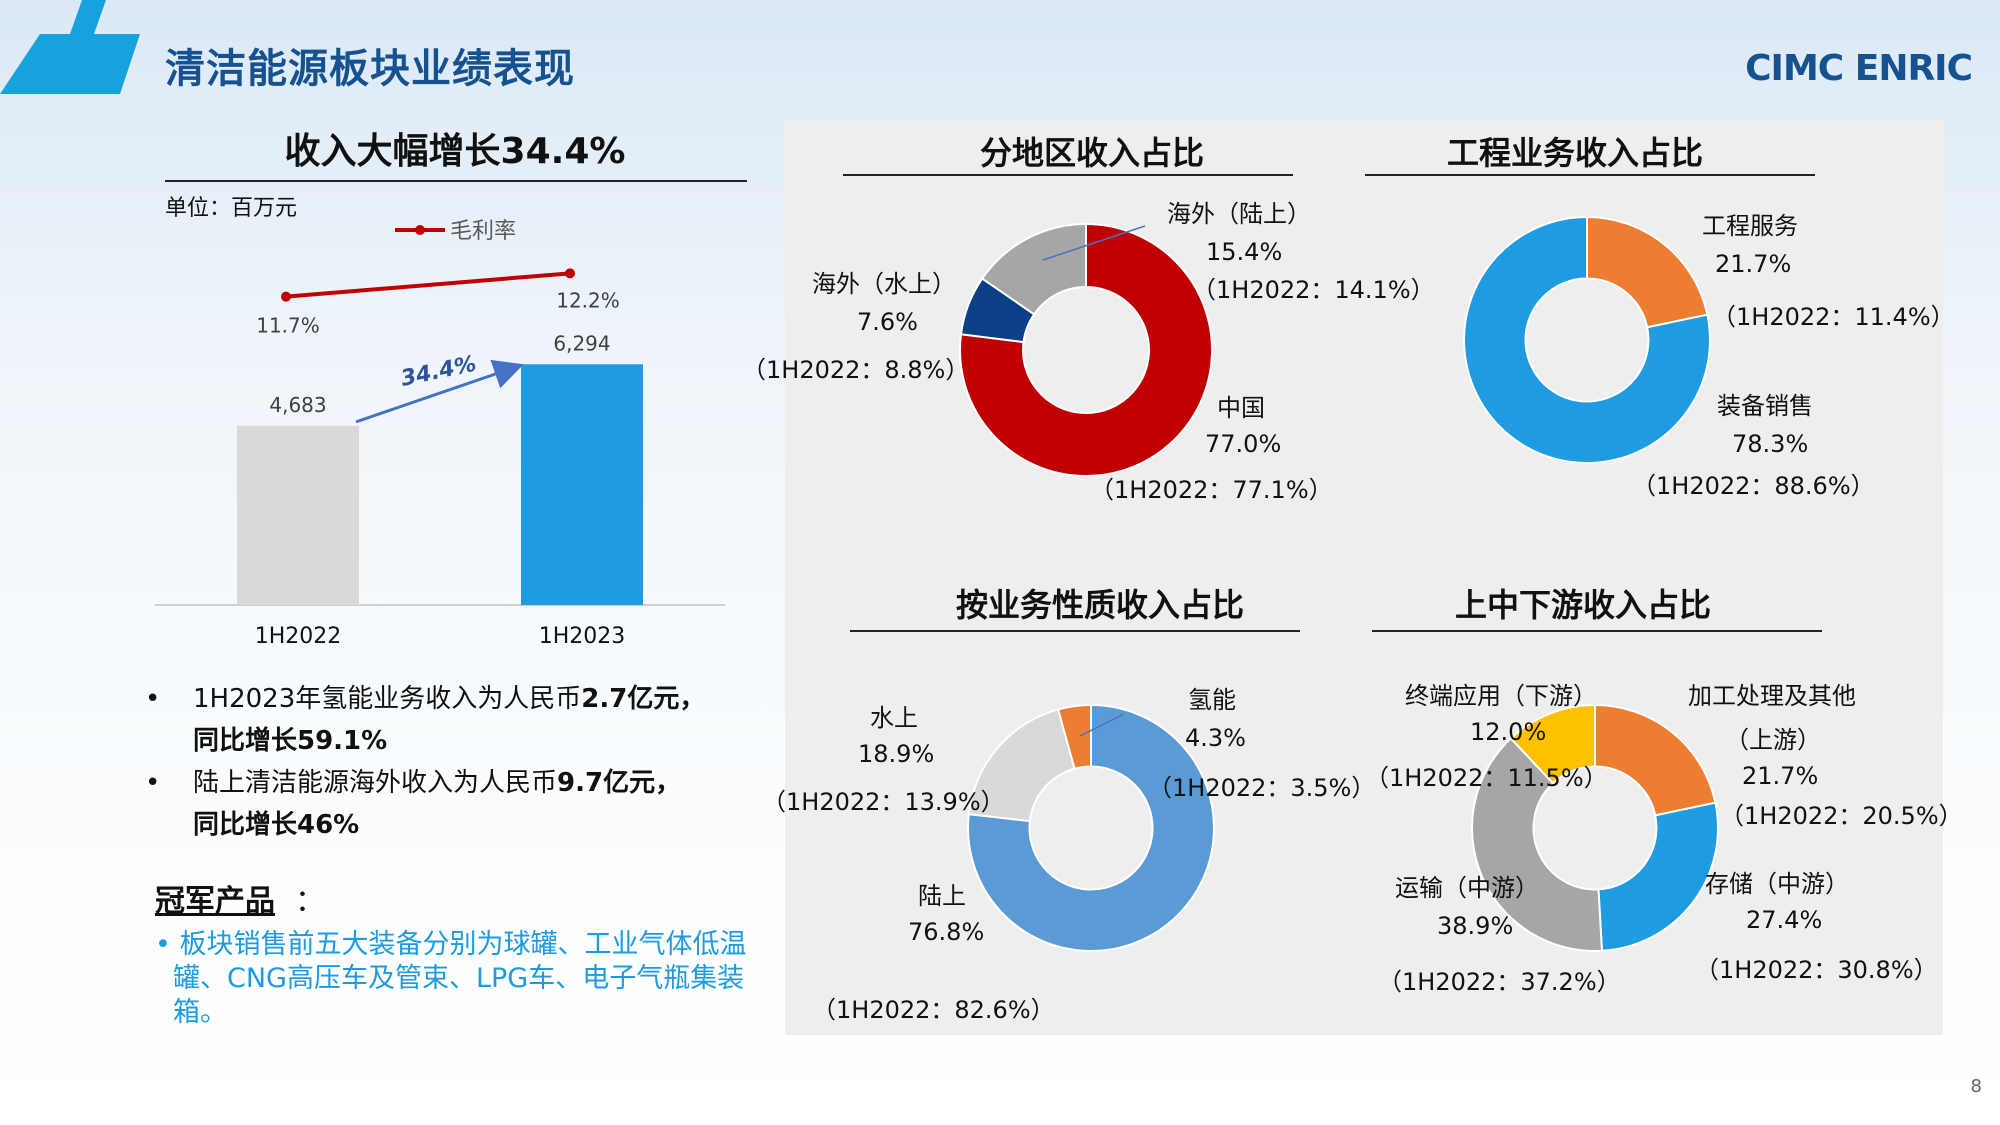  I want to click on highlight-growth: 同比增长59.1%, so click(290, 741).